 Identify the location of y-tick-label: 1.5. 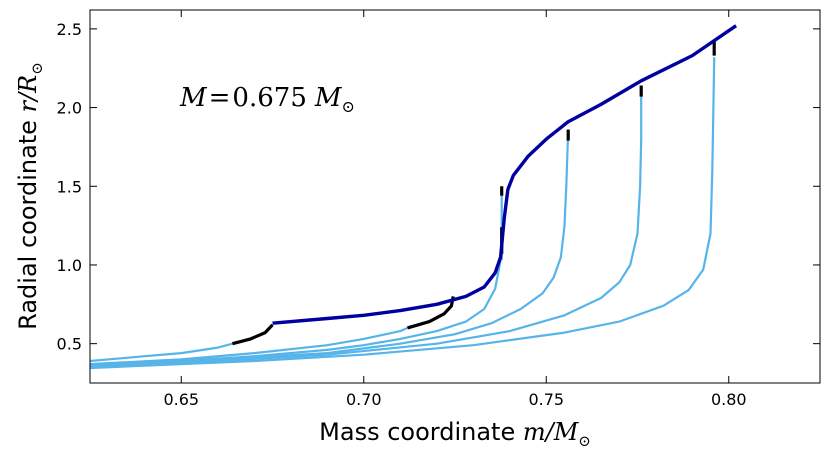
(69, 186).